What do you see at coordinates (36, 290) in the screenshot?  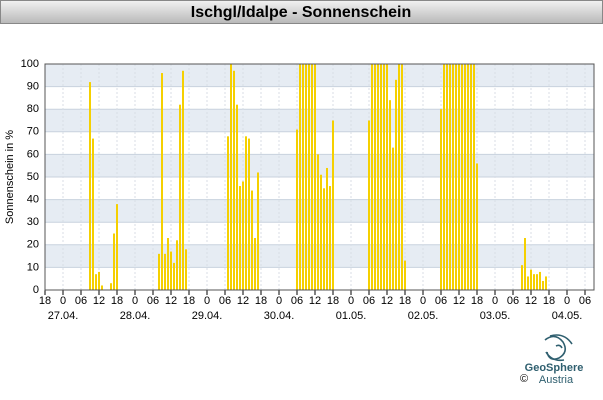 I see `y-tick-label: 0` at bounding box center [36, 290].